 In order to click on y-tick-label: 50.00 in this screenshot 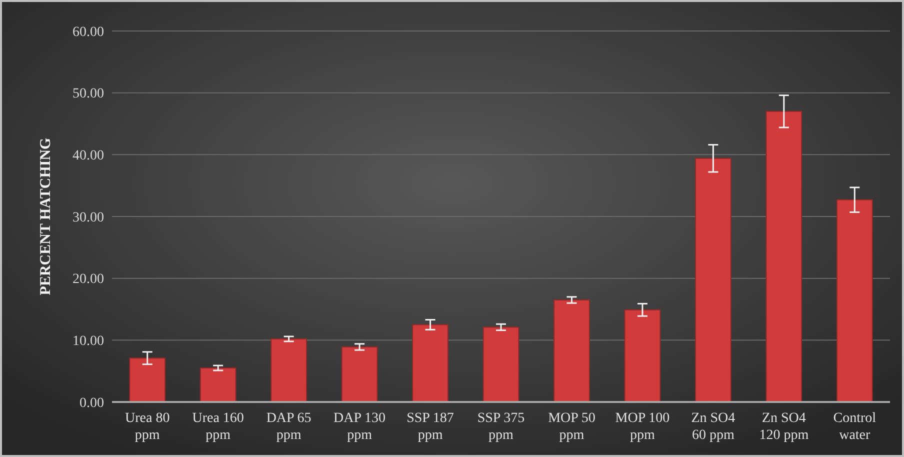, I will do `click(88, 94)`.